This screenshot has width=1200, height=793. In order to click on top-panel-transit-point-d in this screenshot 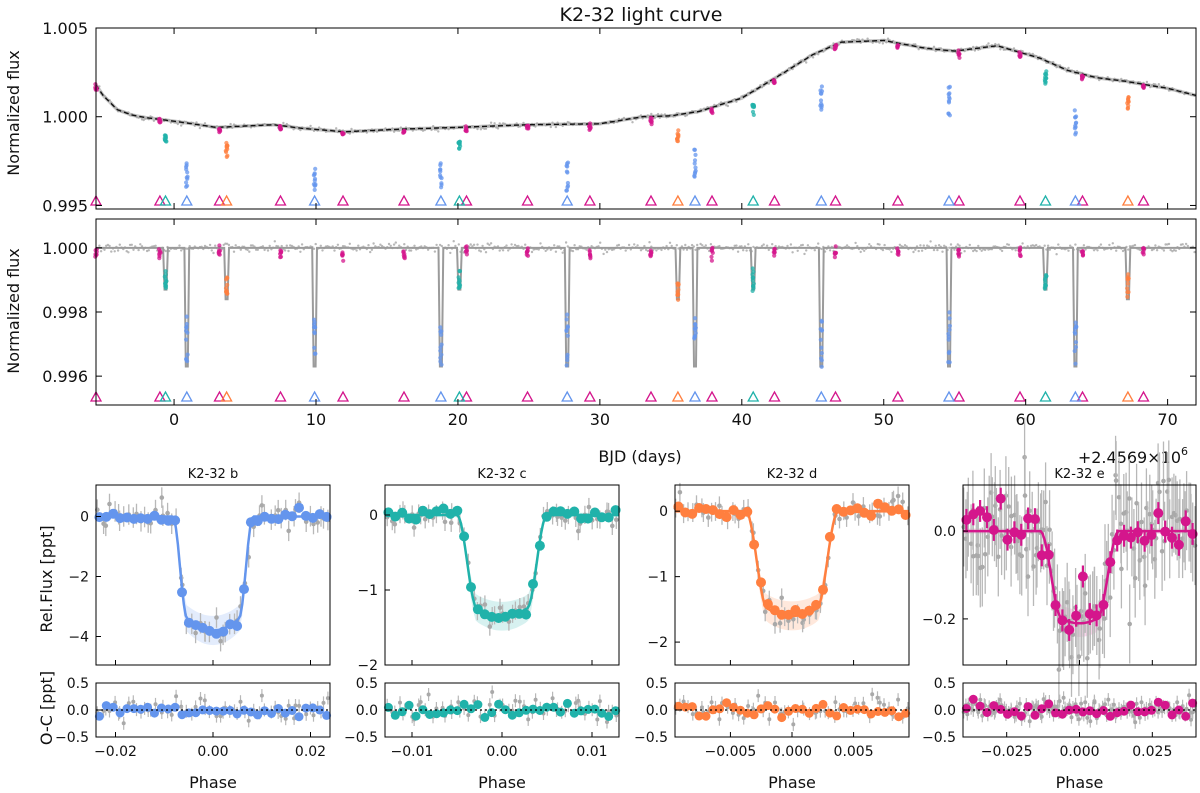, I will do `click(678, 135)`.